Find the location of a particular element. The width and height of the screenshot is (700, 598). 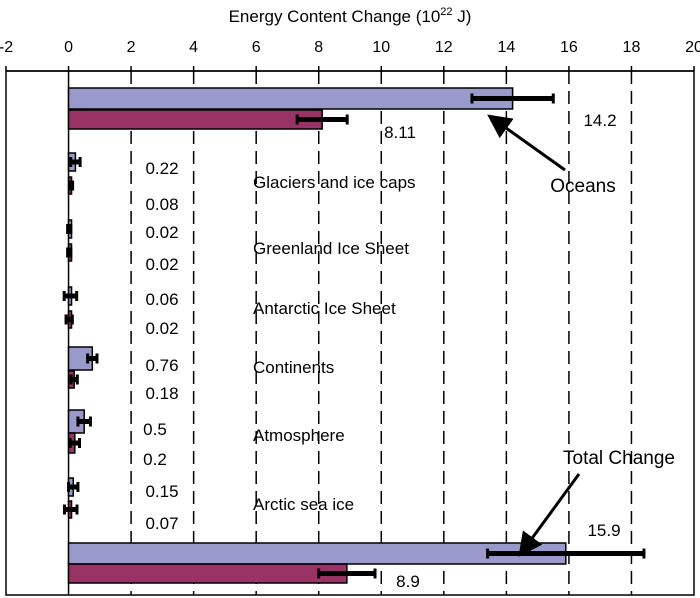

oceans-arrow is located at coordinates (526, 143).